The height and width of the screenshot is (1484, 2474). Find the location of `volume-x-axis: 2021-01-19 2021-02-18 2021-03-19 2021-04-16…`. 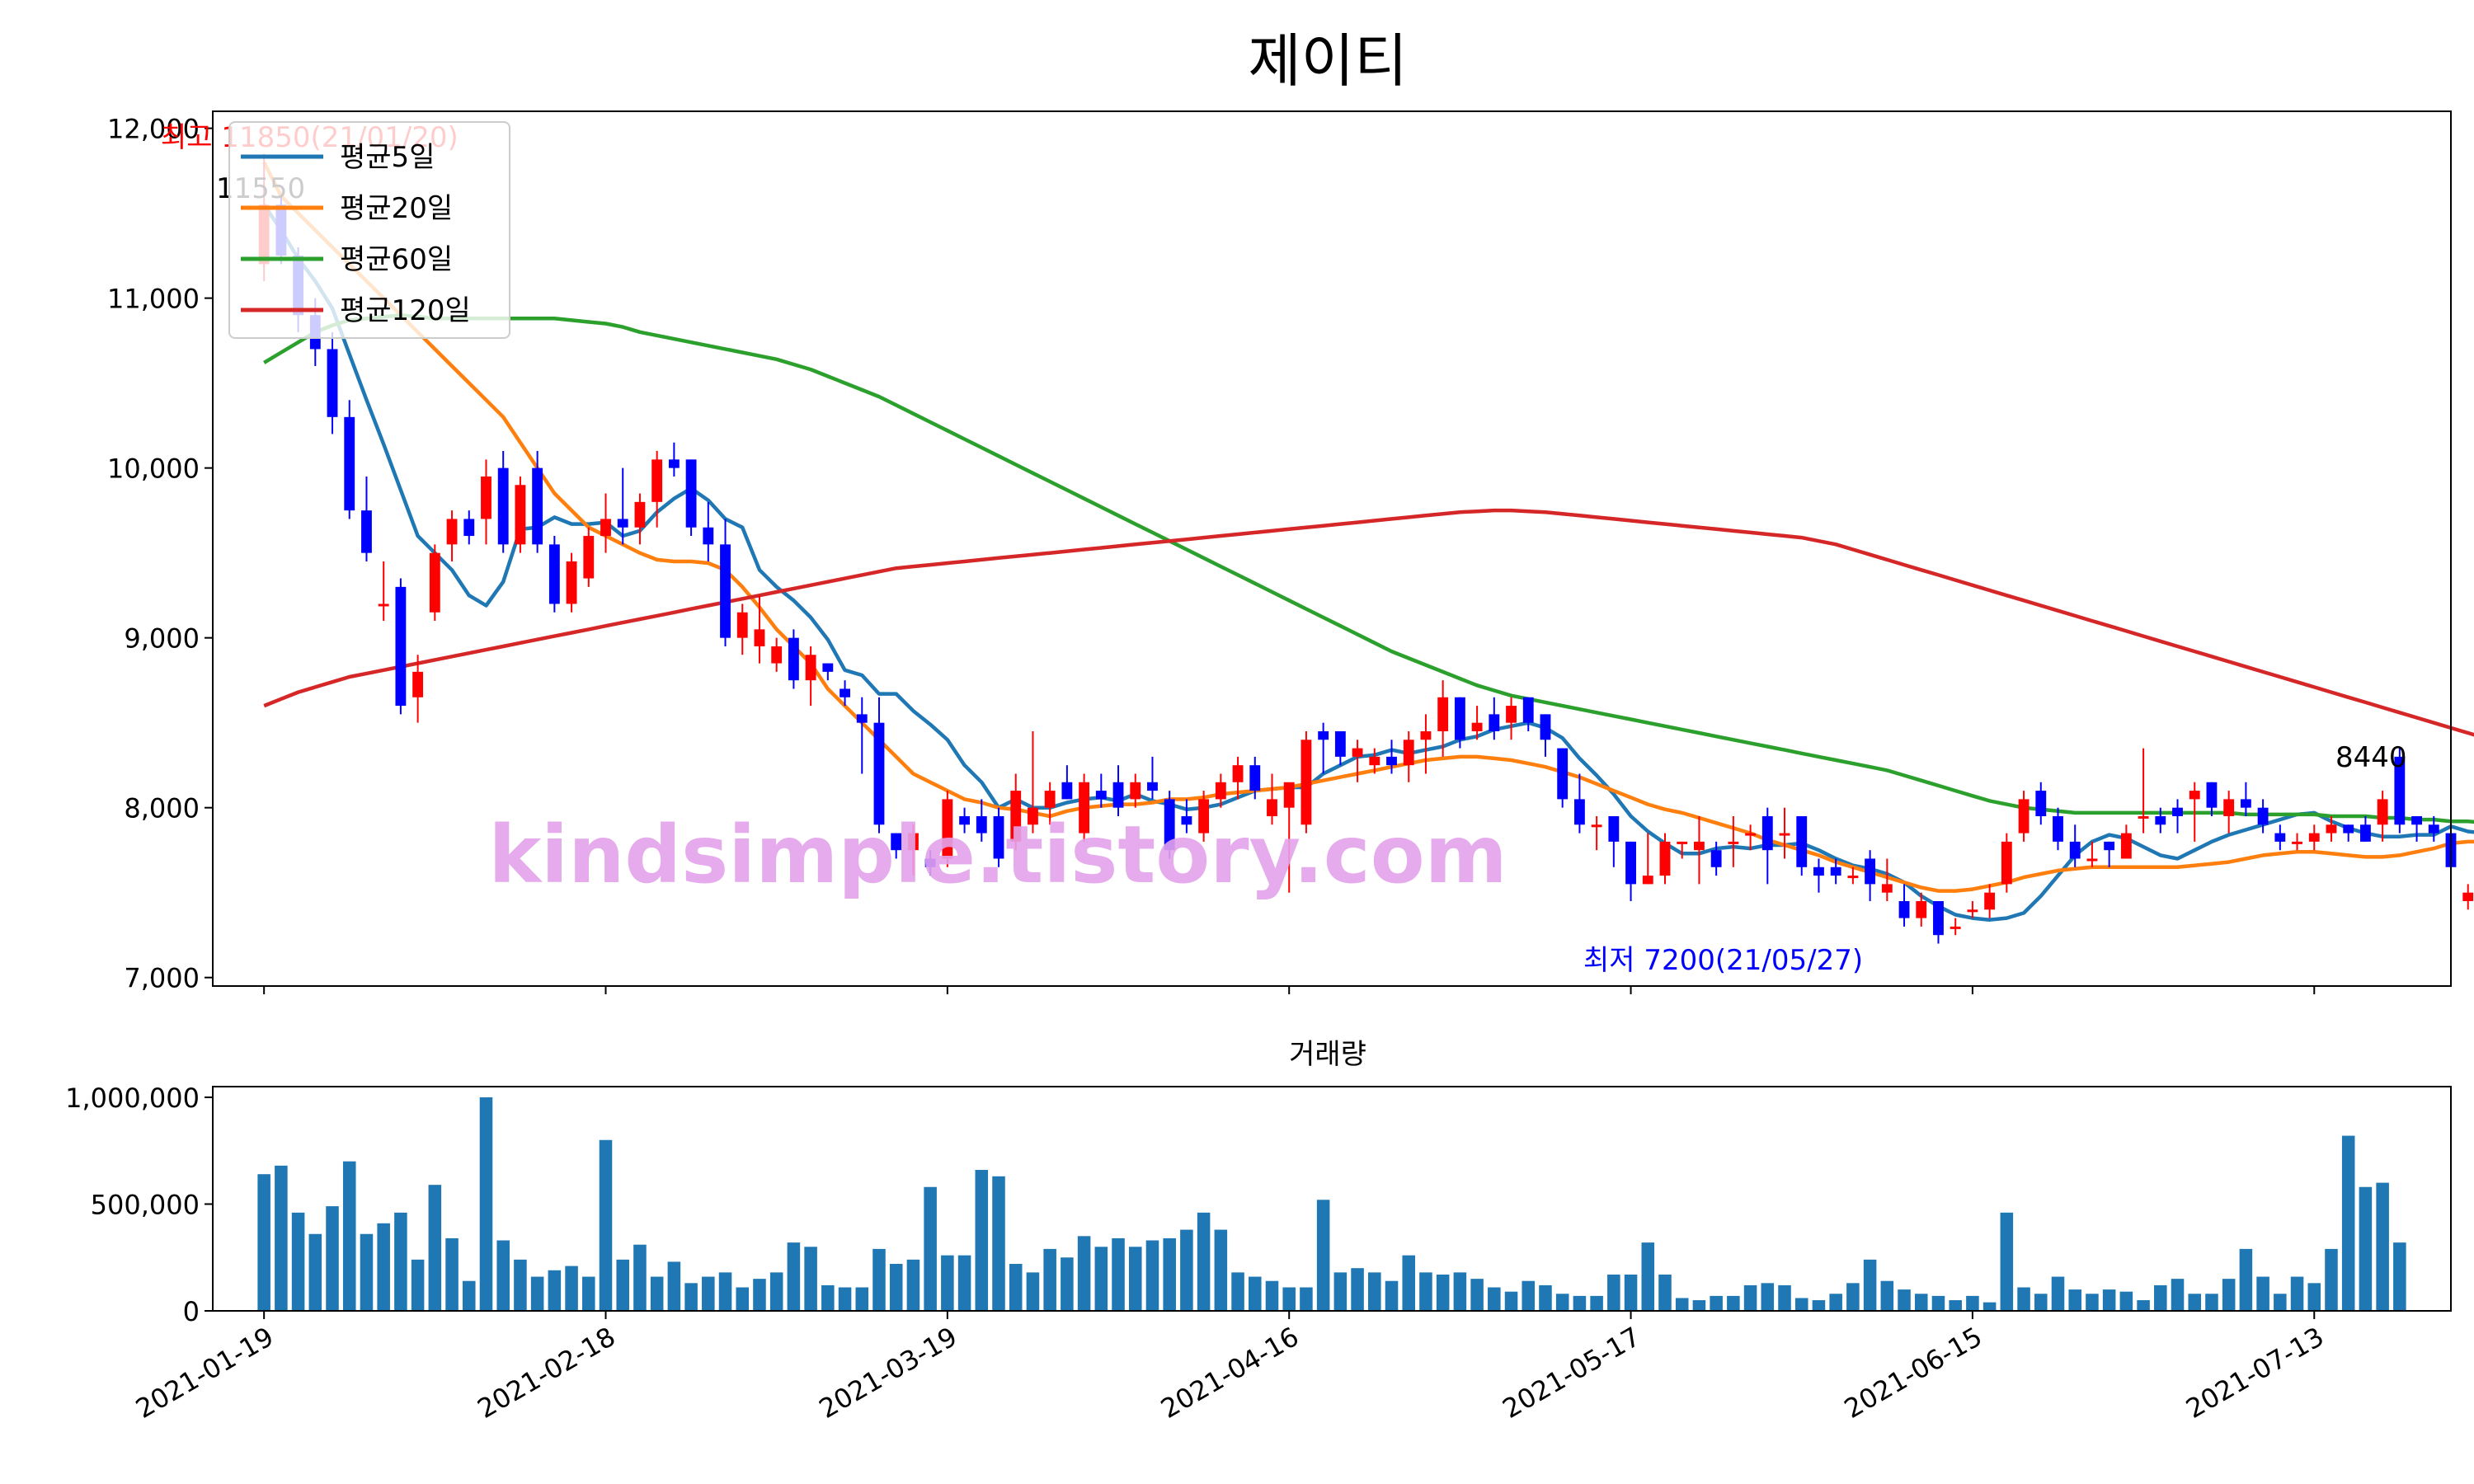

volume-x-axis: 2021-01-19 2021-02-18 2021-03-19 2021-04-16… is located at coordinates (1229, 1368).